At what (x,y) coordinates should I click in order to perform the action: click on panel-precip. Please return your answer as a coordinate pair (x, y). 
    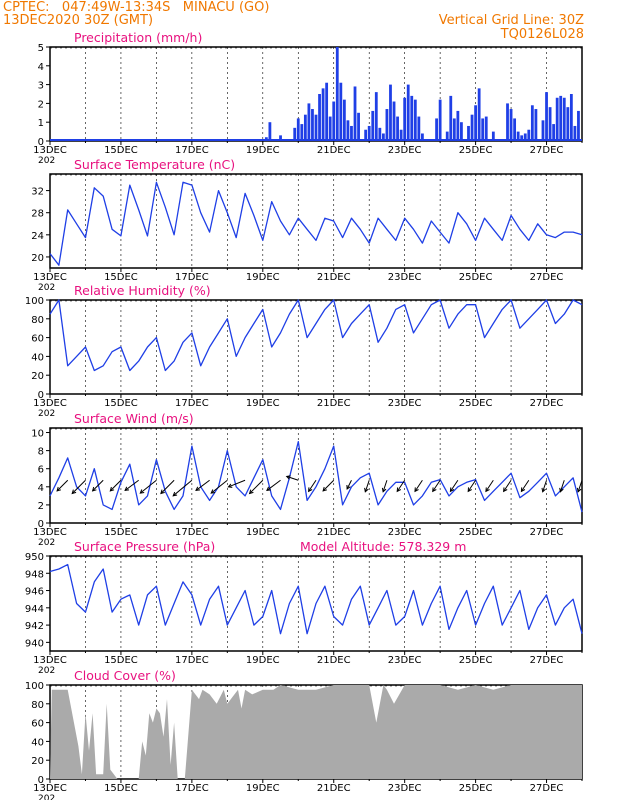
    Looking at the image, I should click on (314, 95).